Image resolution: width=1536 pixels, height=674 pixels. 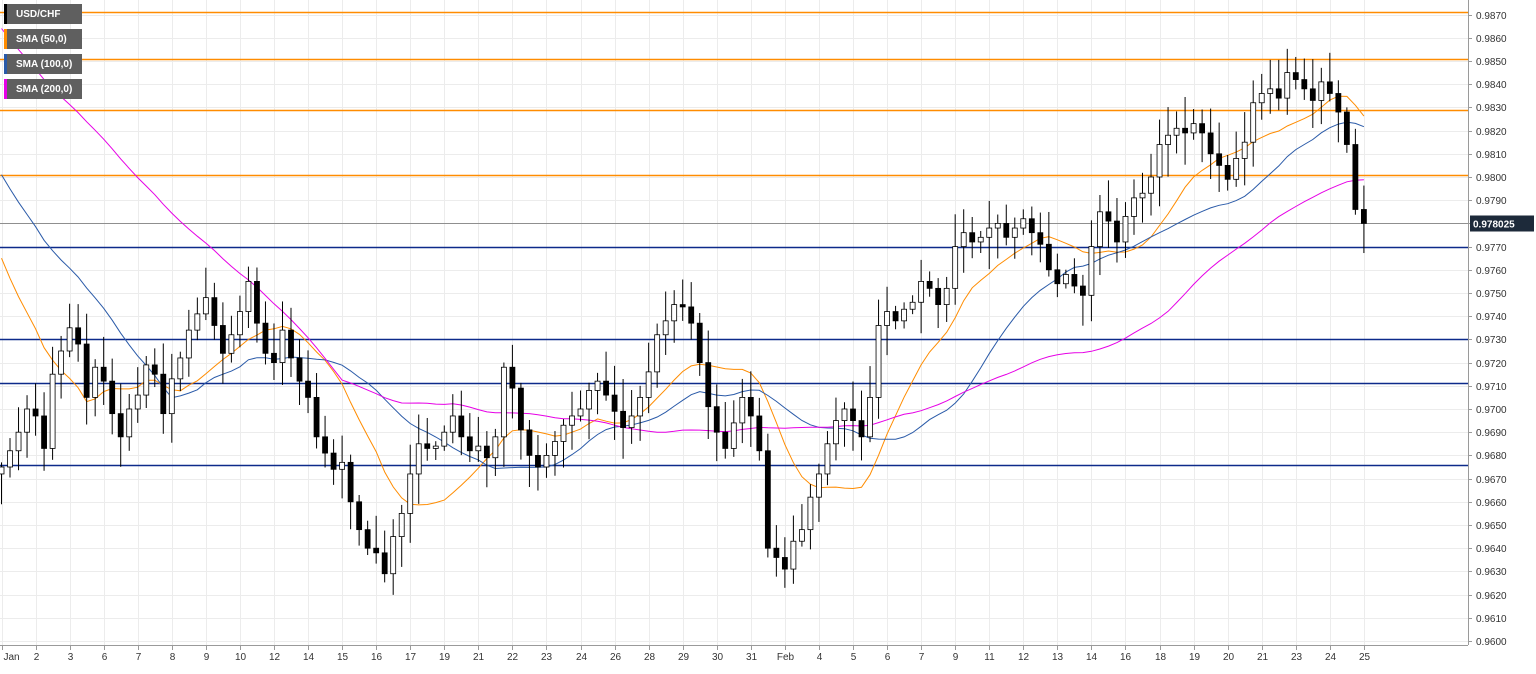 What do you see at coordinates (43, 64) in the screenshot?
I see `legend-item-sma100: SMA (100,0)` at bounding box center [43, 64].